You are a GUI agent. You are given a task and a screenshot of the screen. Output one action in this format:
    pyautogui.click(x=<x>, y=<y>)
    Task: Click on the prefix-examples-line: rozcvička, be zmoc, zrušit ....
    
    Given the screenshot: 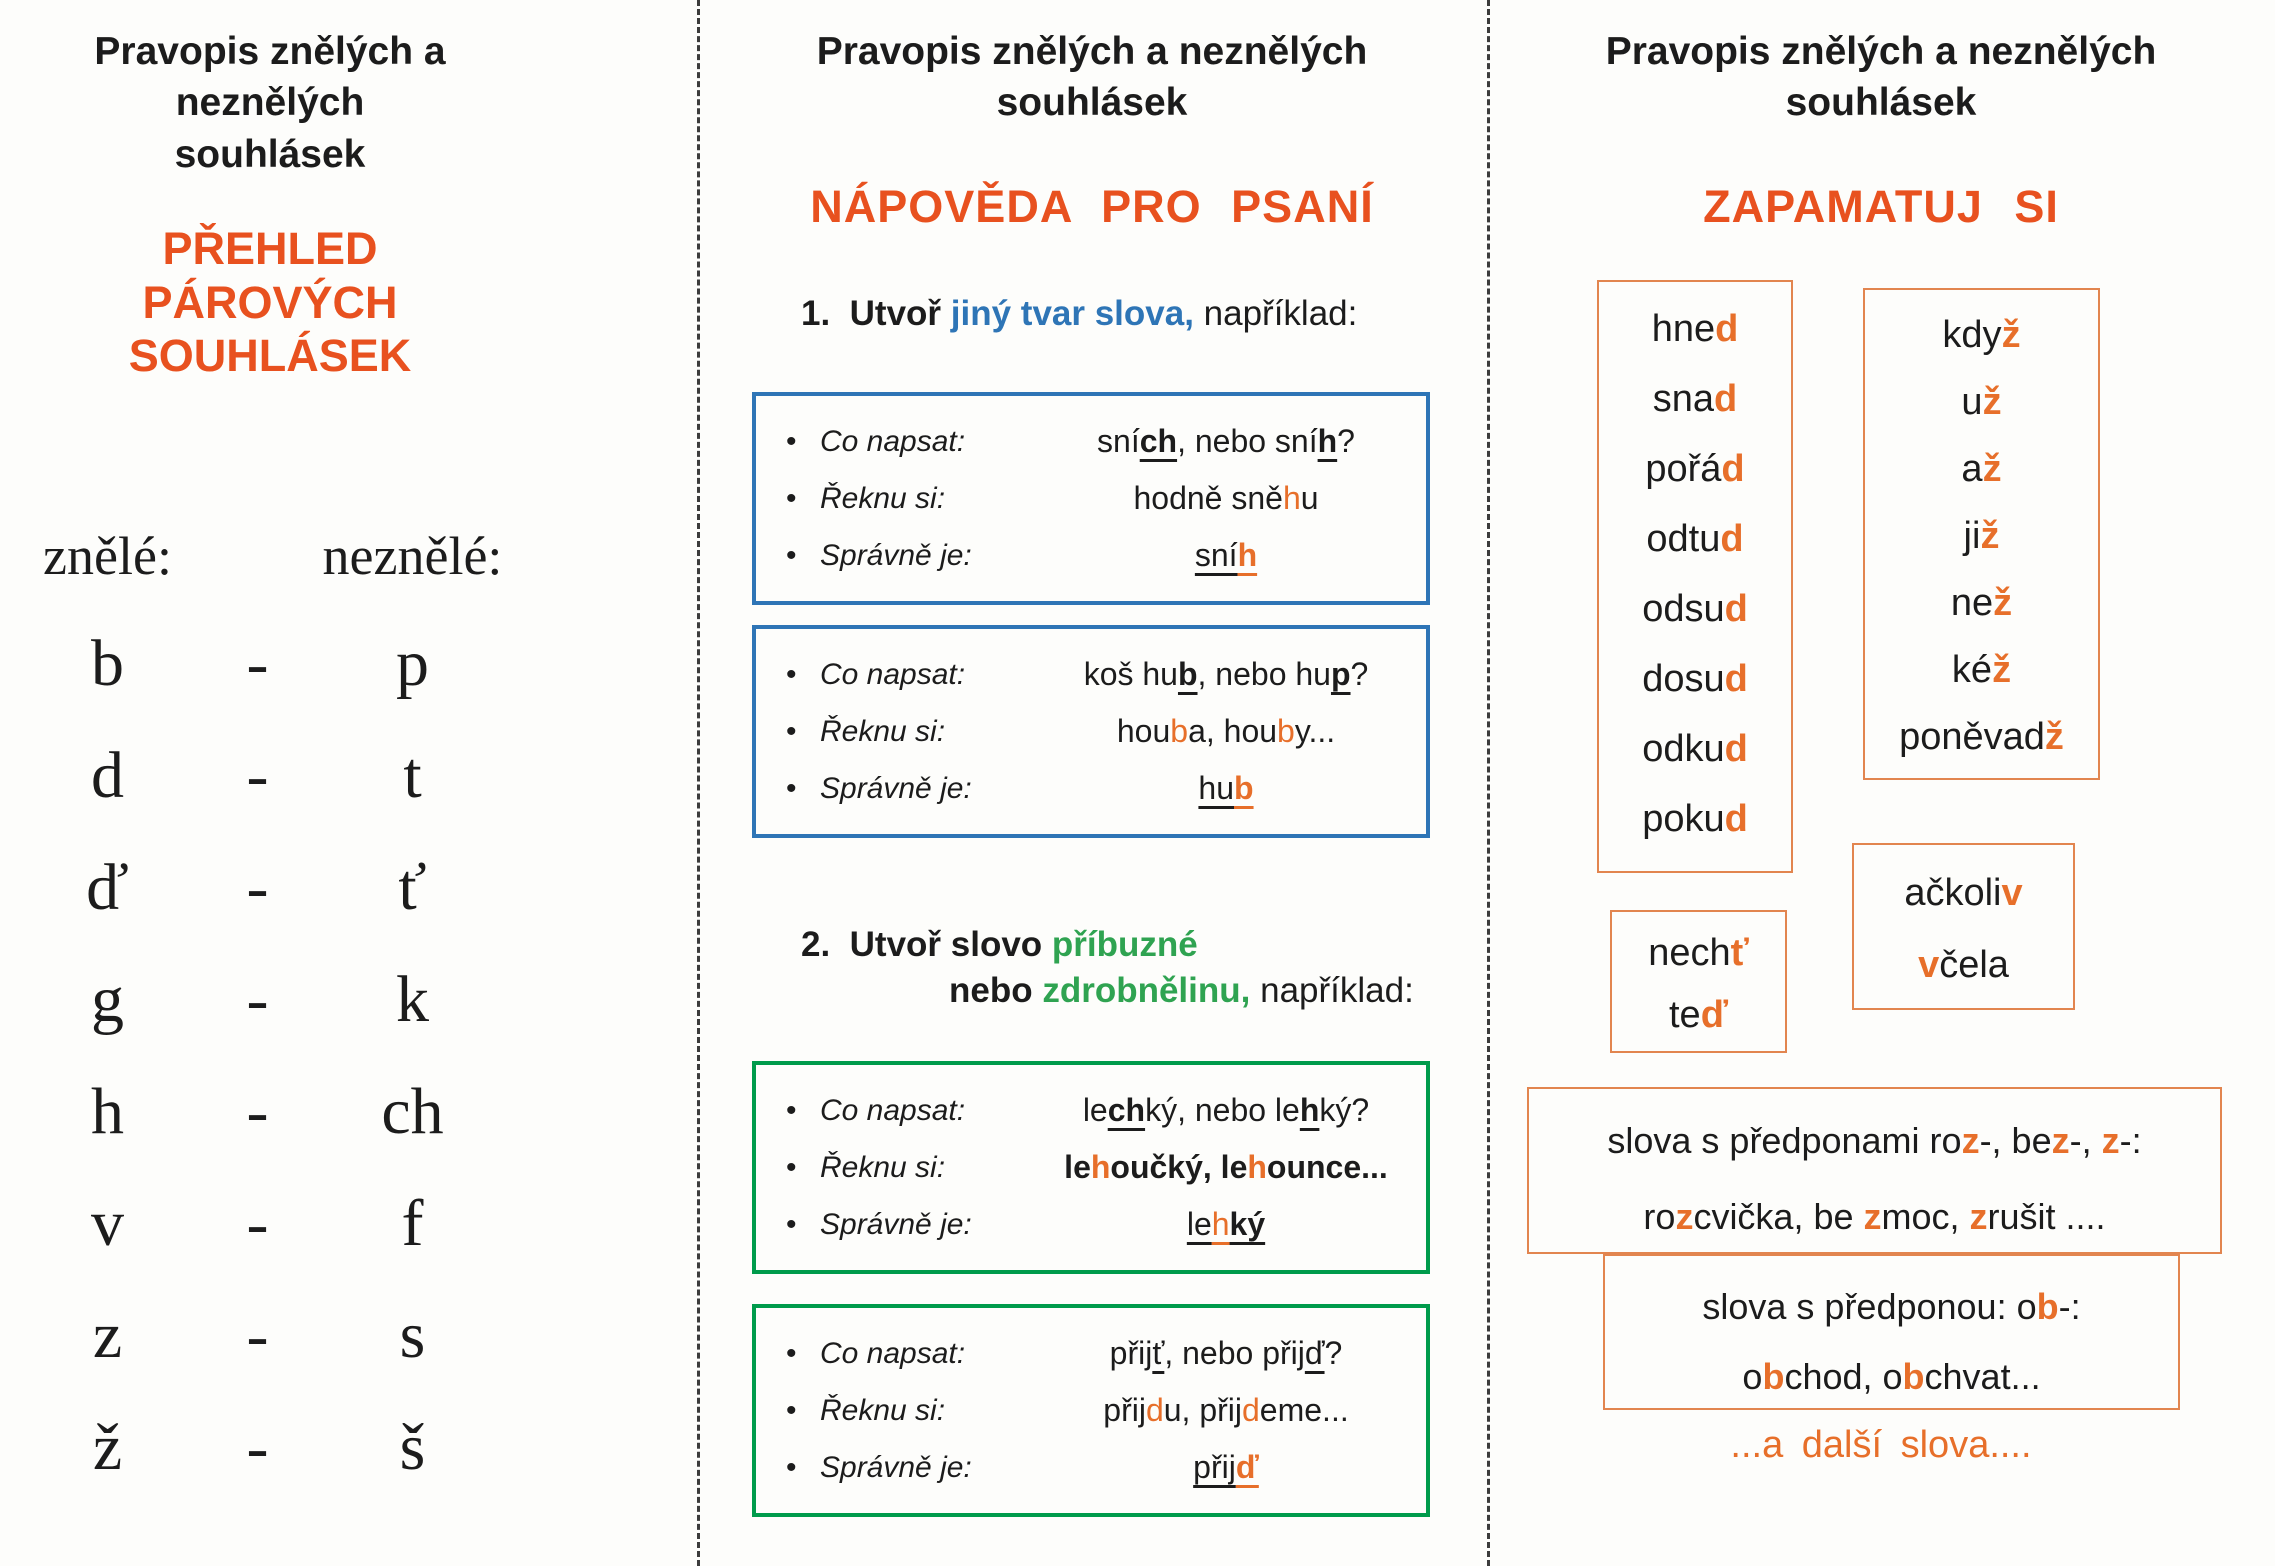 What is the action you would take?
    pyautogui.click(x=1874, y=1216)
    